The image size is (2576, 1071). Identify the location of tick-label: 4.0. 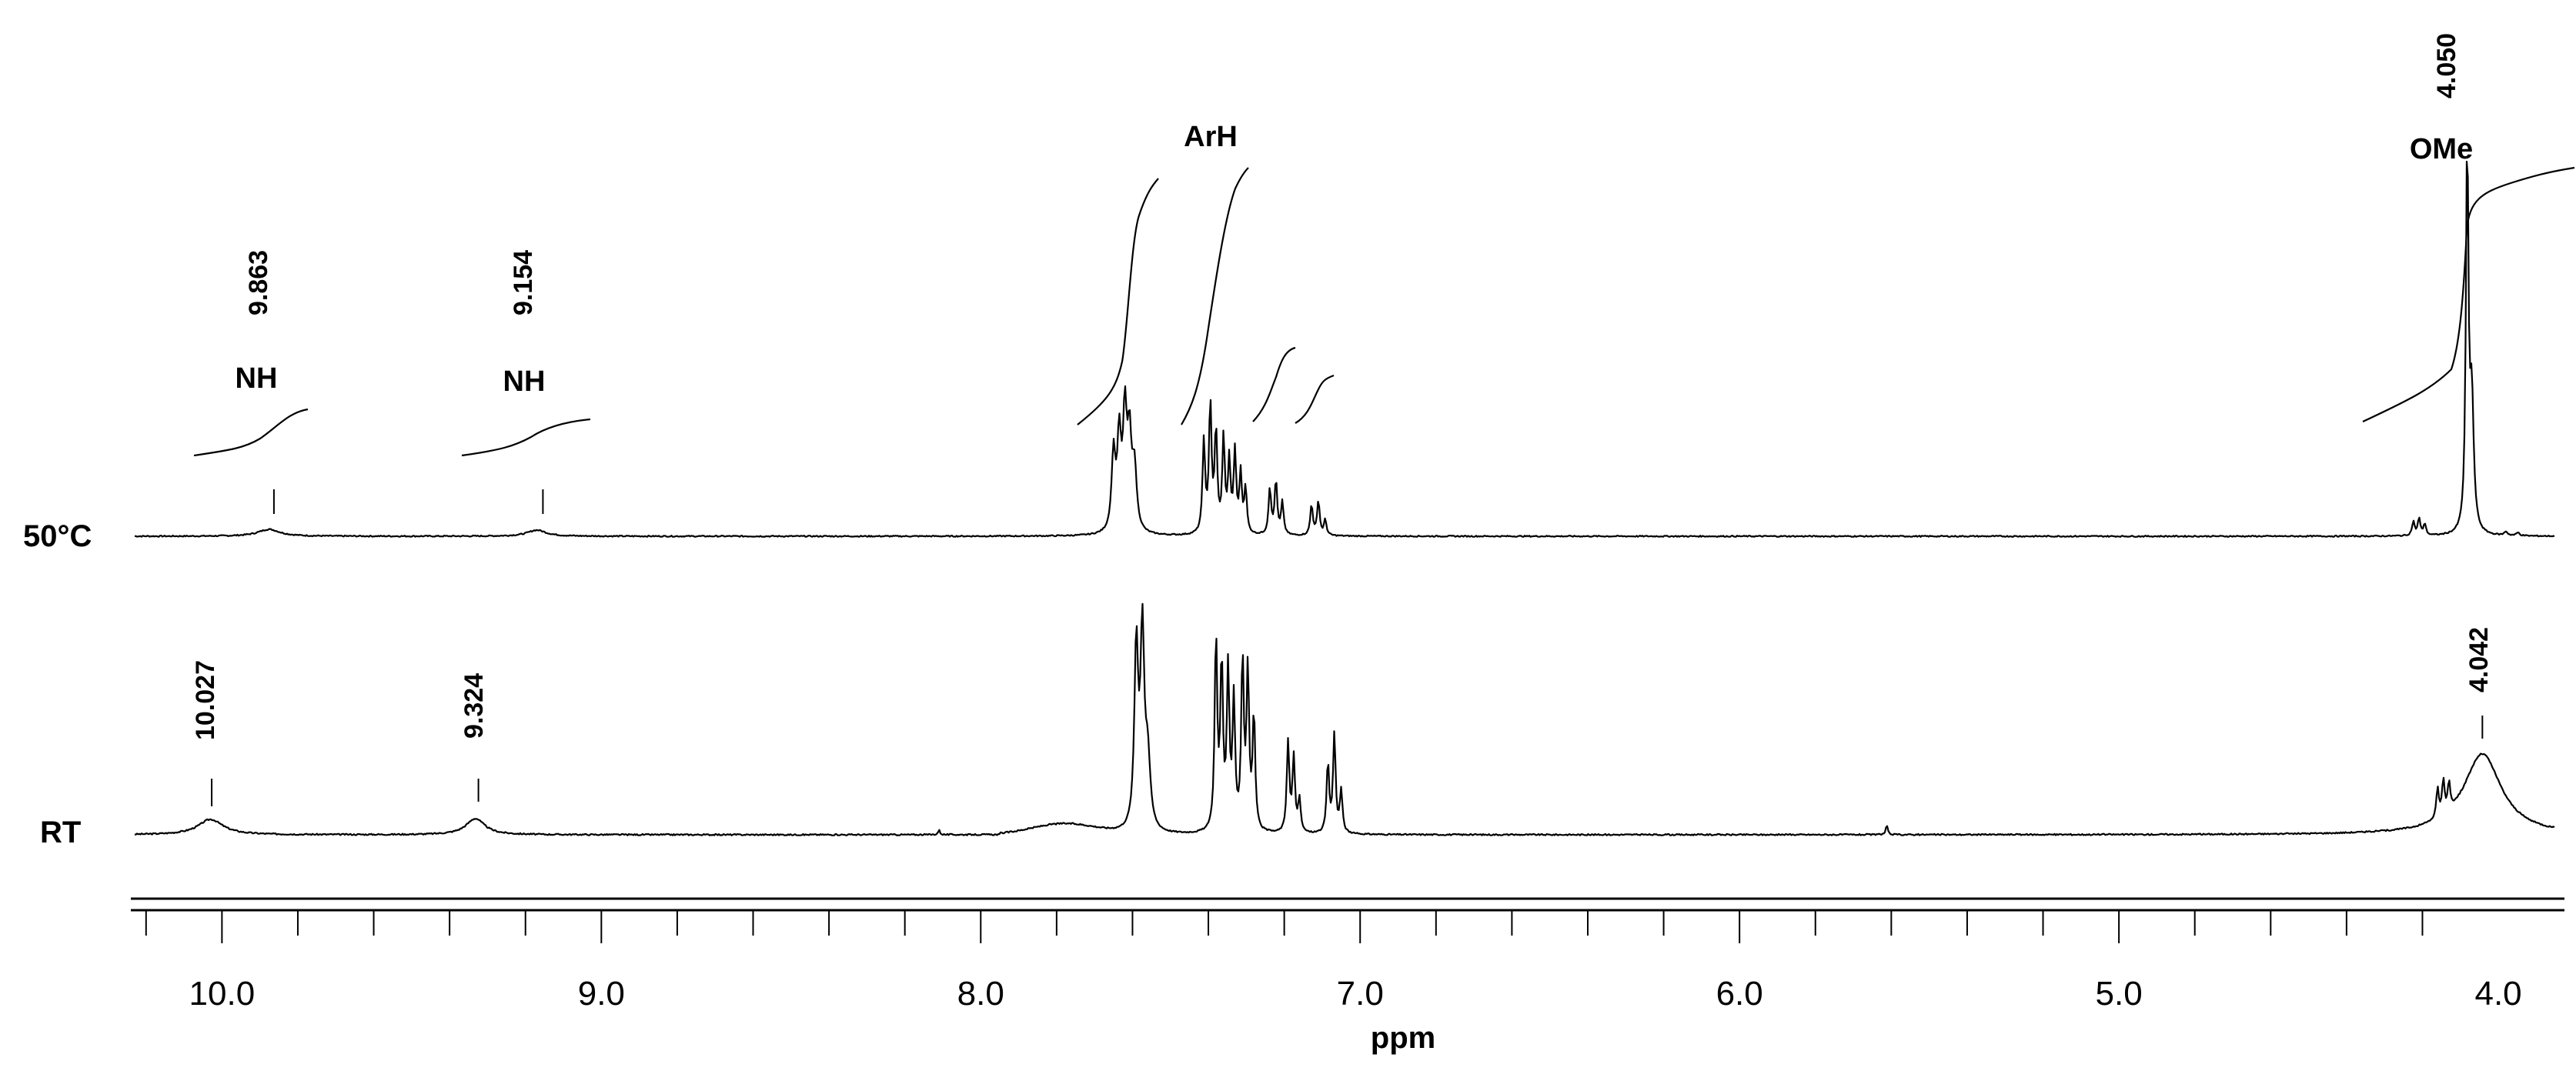
(2497, 994).